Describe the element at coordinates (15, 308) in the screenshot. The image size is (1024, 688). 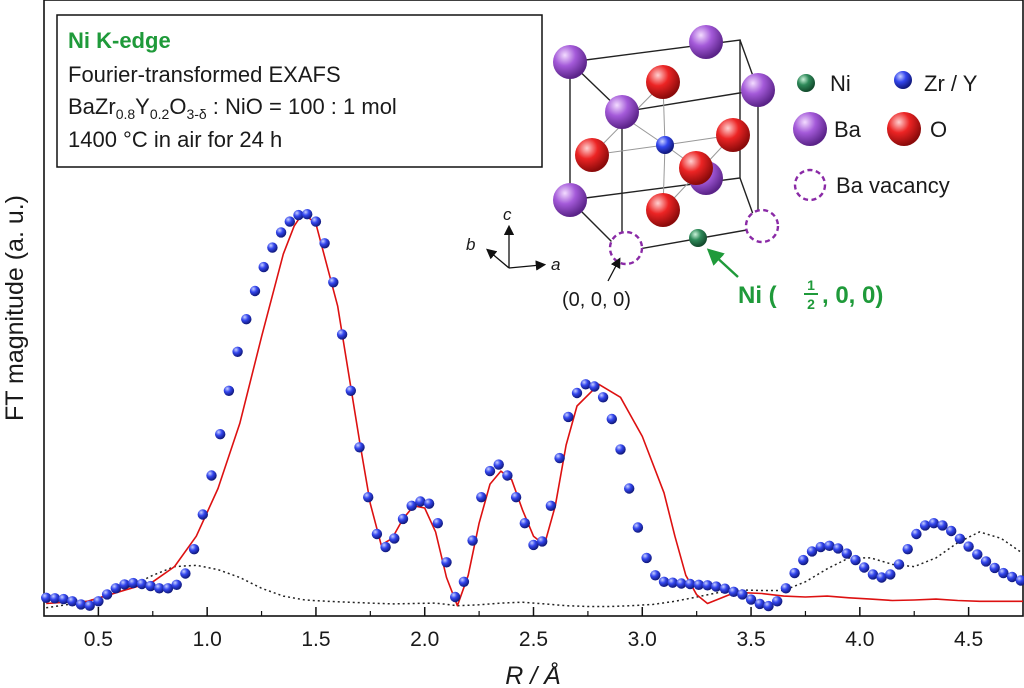
I see `y-axis-label: FT magnitude (a. u.)` at that location.